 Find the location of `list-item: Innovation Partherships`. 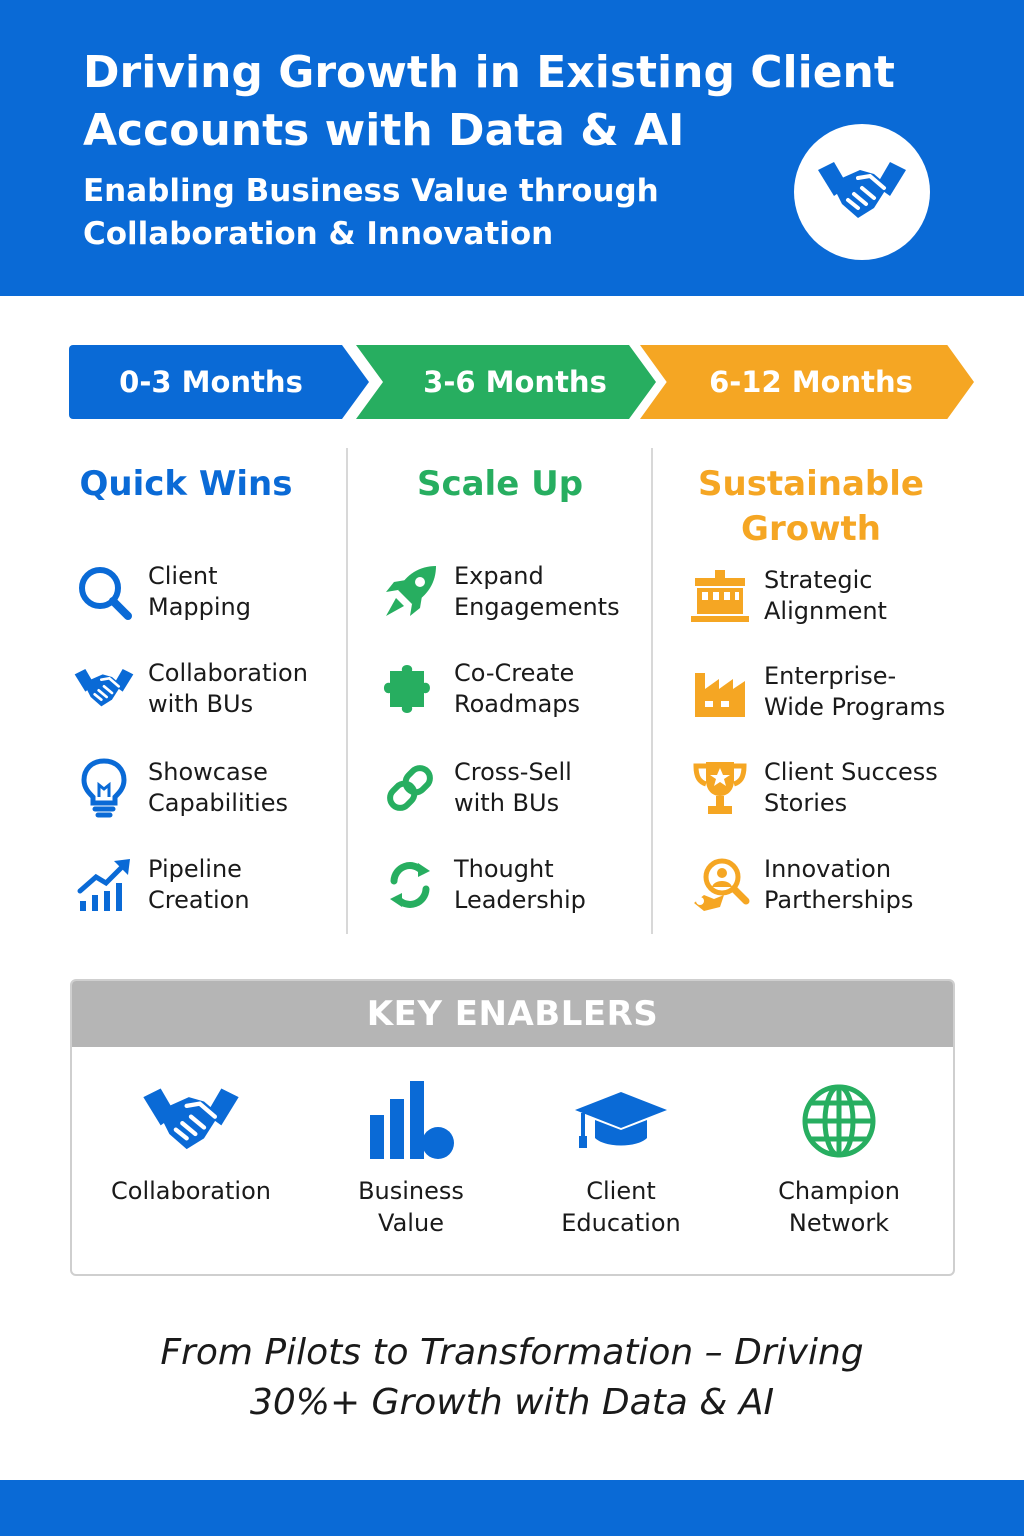

list-item: Innovation Partherships is located at coordinates (800, 885).